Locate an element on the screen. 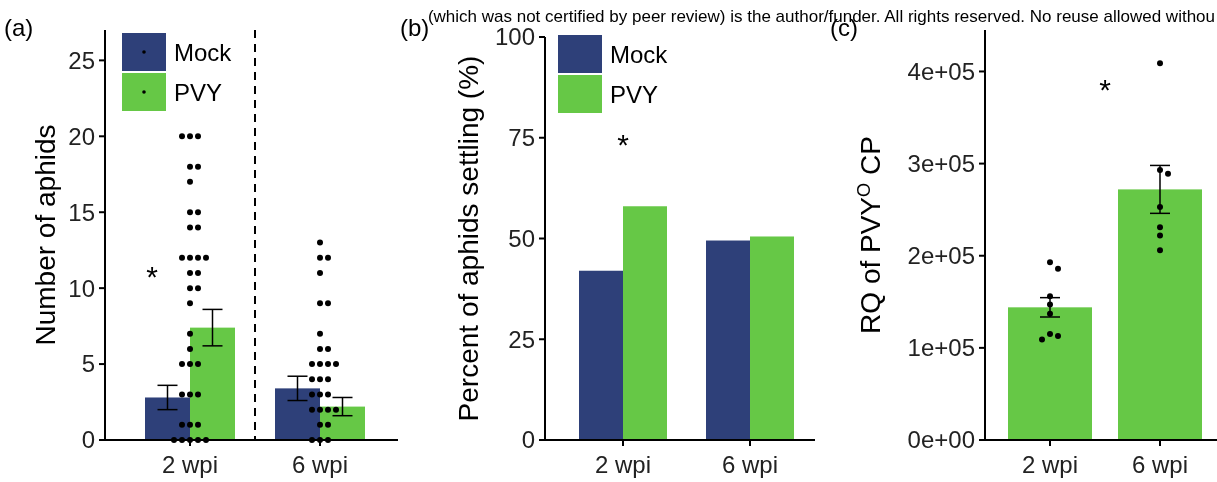 Image resolution: width=1217 pixels, height=482 pixels. y-tick-label: 5 is located at coordinates (88, 364).